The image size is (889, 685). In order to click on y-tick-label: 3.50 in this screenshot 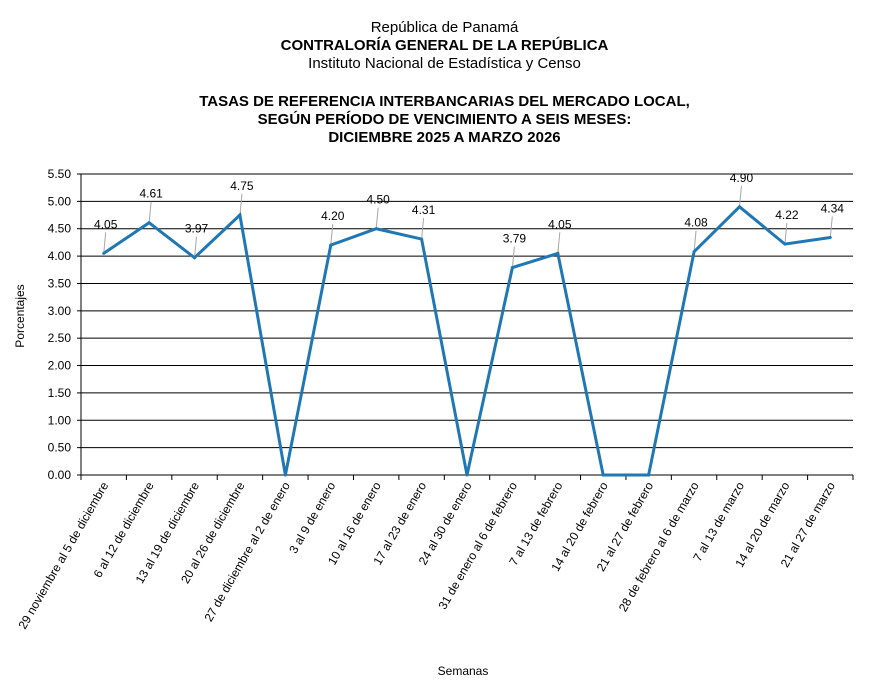, I will do `click(60, 283)`.